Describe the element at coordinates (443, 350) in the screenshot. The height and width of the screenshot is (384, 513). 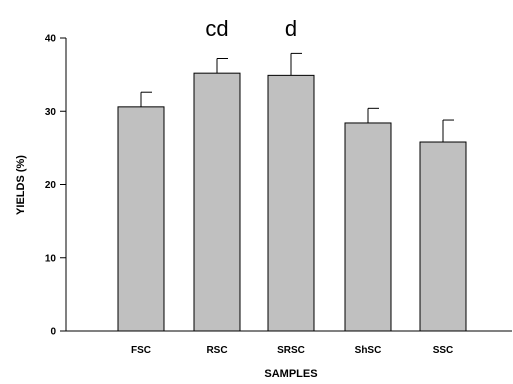
I see `x-tick-label: SSC` at that location.